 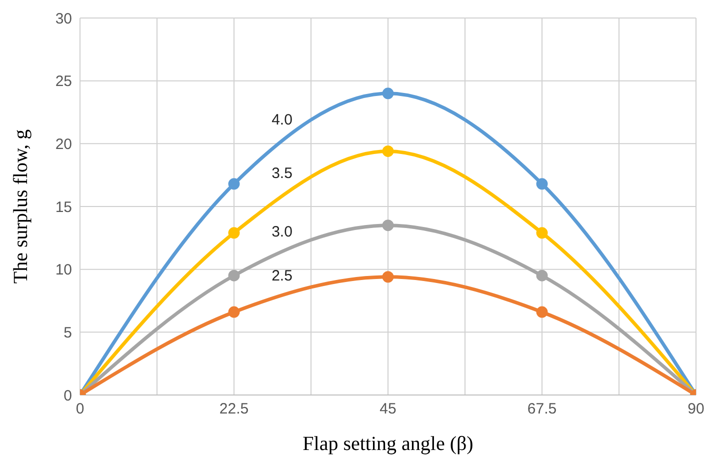 I want to click on x-tick-label: 0, so click(x=80, y=409).